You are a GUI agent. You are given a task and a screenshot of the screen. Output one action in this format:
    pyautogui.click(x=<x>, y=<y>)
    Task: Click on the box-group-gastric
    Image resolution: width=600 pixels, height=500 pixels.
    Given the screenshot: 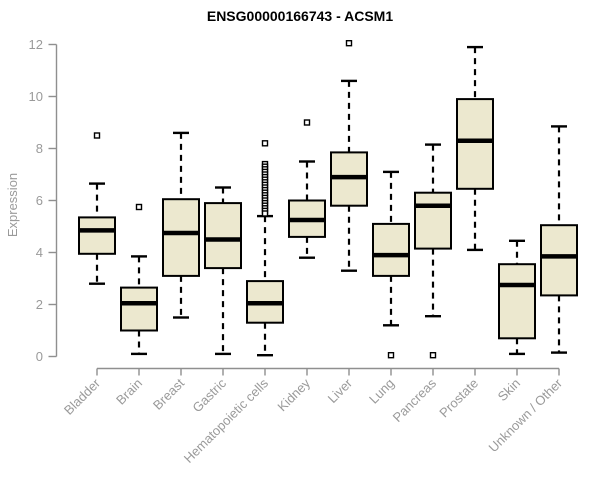 What is the action you would take?
    pyautogui.click(x=223, y=271)
    